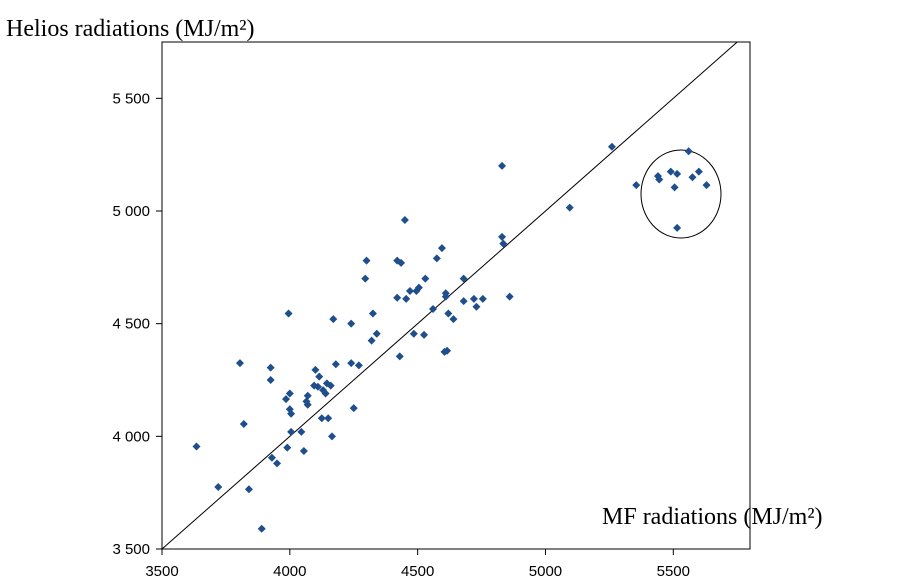 This screenshot has width=912, height=584. I want to click on x-axis-title: MF radiations (MJ/m²), so click(712, 517).